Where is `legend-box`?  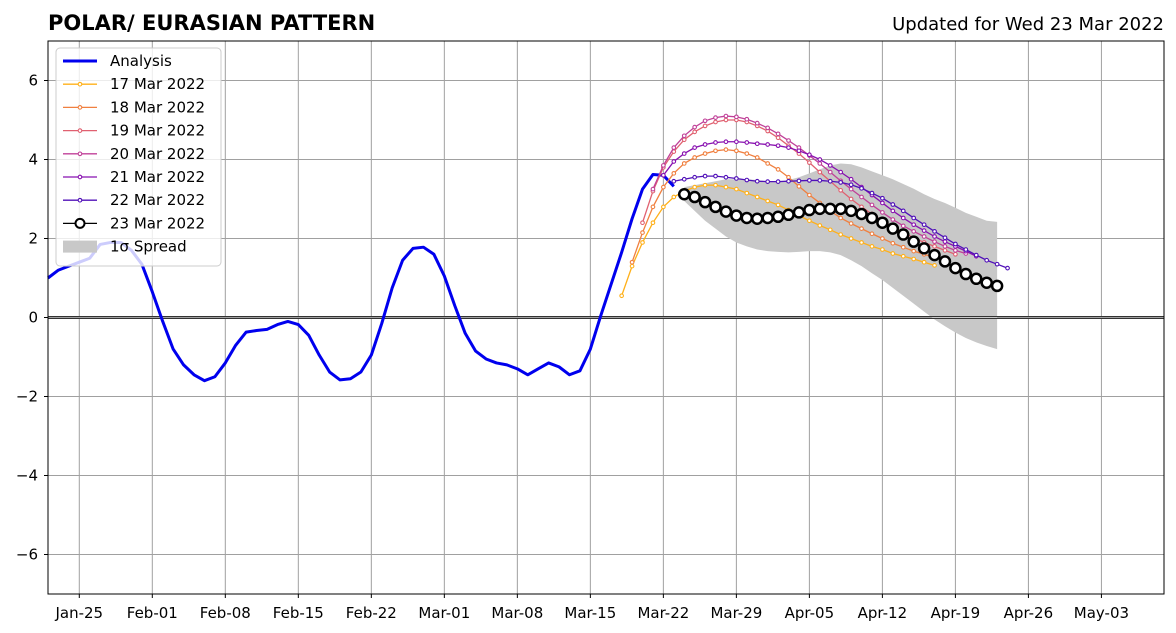 legend-box is located at coordinates (138, 157).